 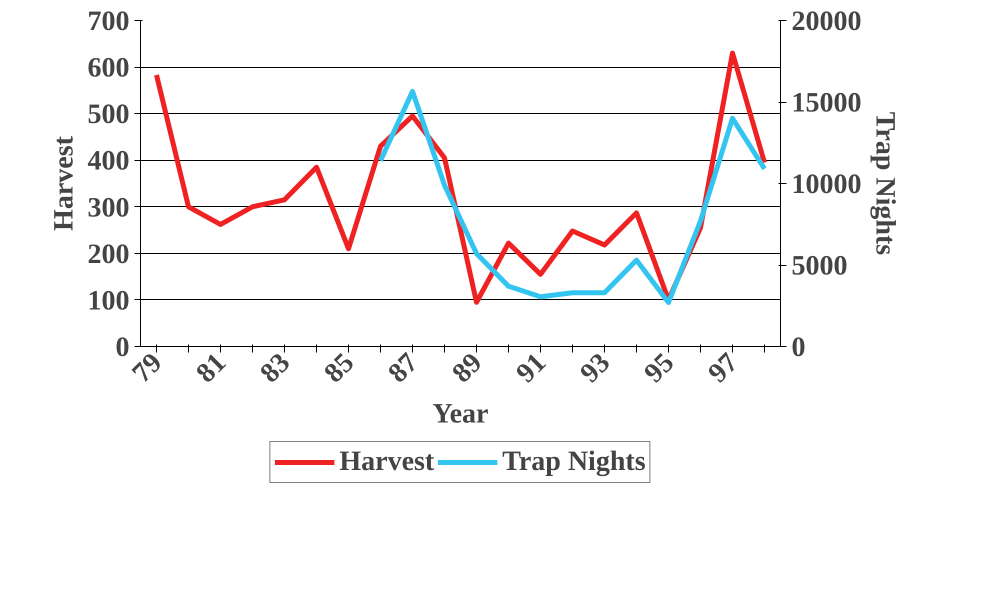 What do you see at coordinates (827, 103) in the screenshot?
I see `y2-tick-label: 15000` at bounding box center [827, 103].